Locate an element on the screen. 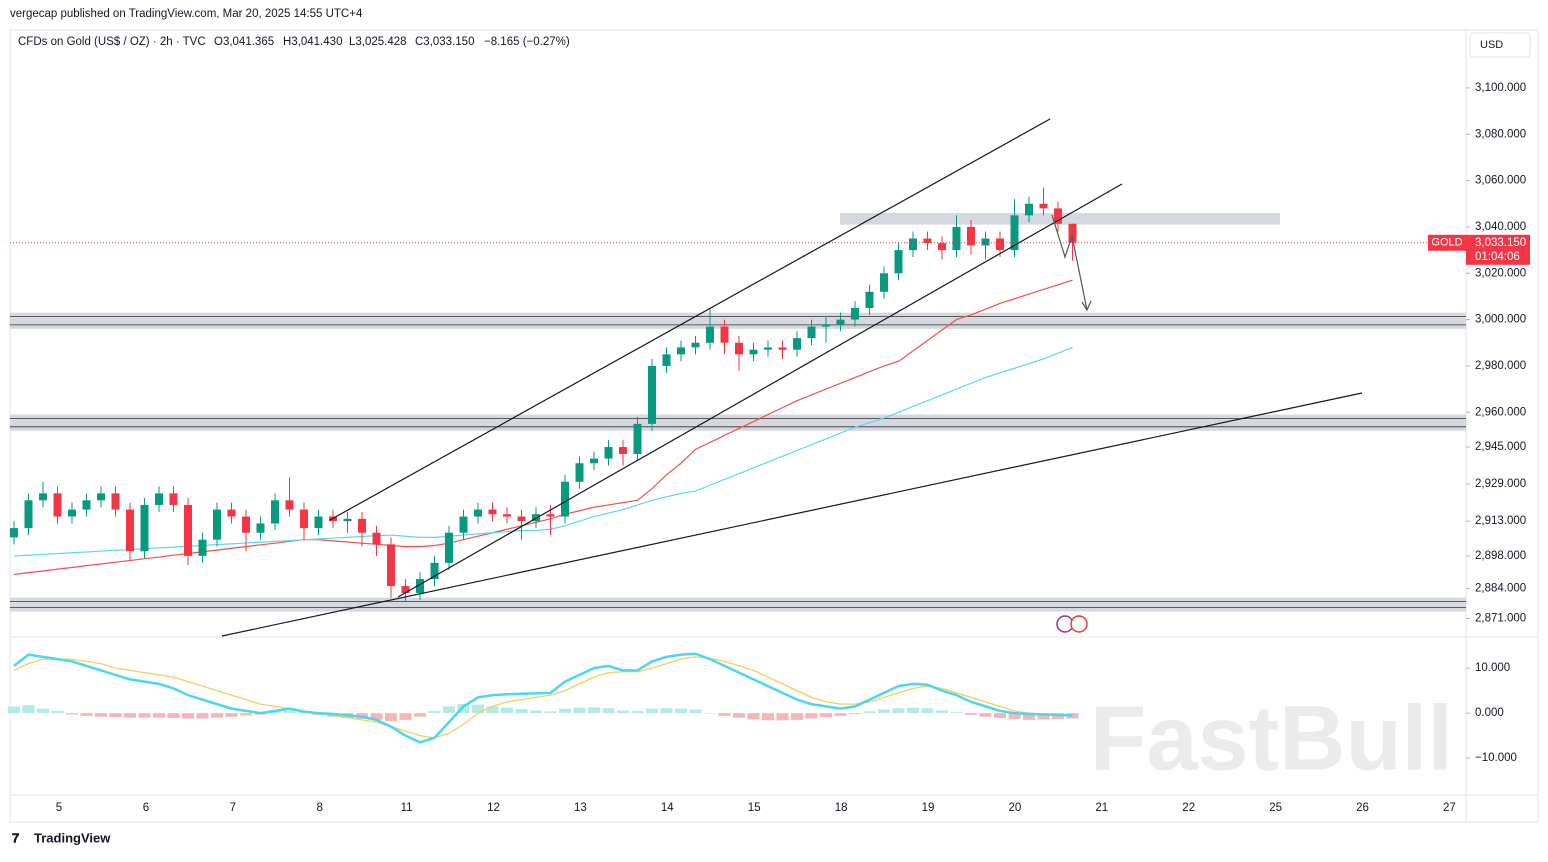 The height and width of the screenshot is (862, 1548). arrow-head is located at coordinates (1086, 306).